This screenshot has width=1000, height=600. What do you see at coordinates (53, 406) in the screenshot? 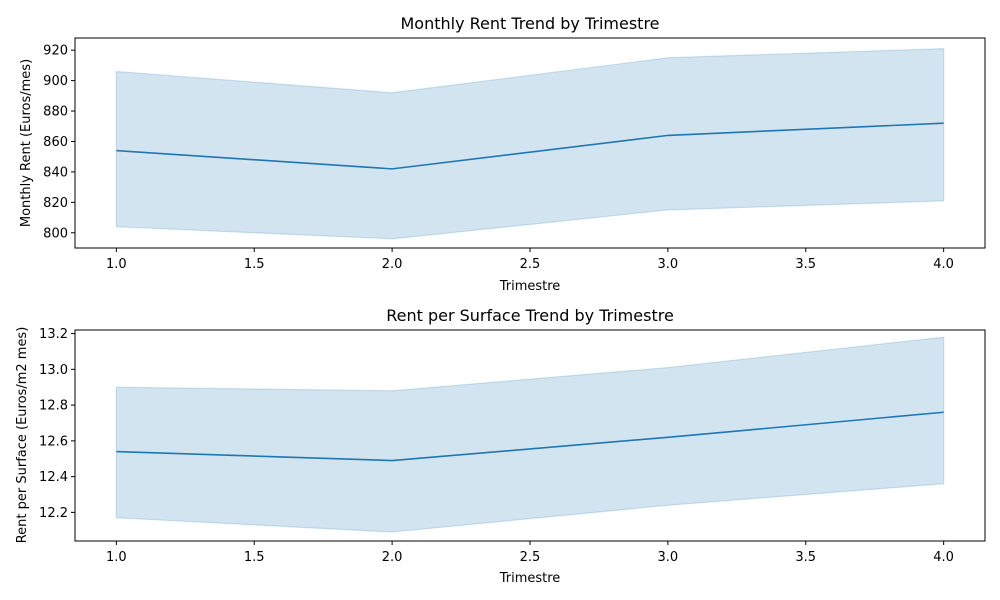
I see `y-tick-label: 12.8` at bounding box center [53, 406].